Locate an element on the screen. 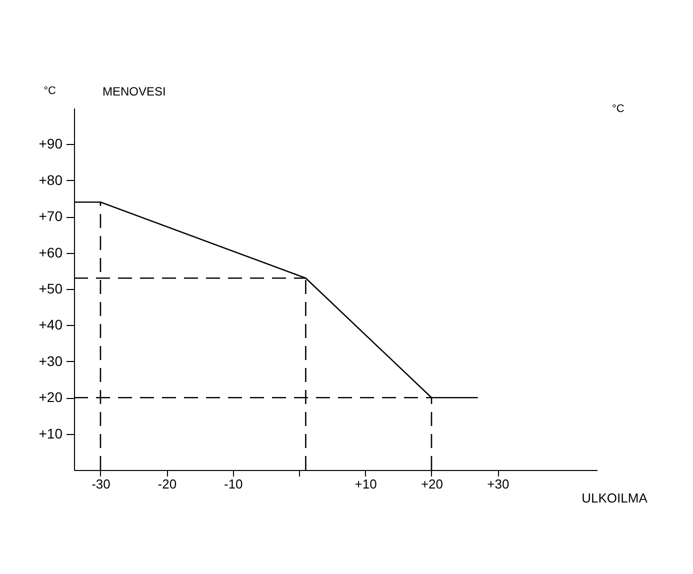  x-tick-label: +10 is located at coordinates (365, 484).